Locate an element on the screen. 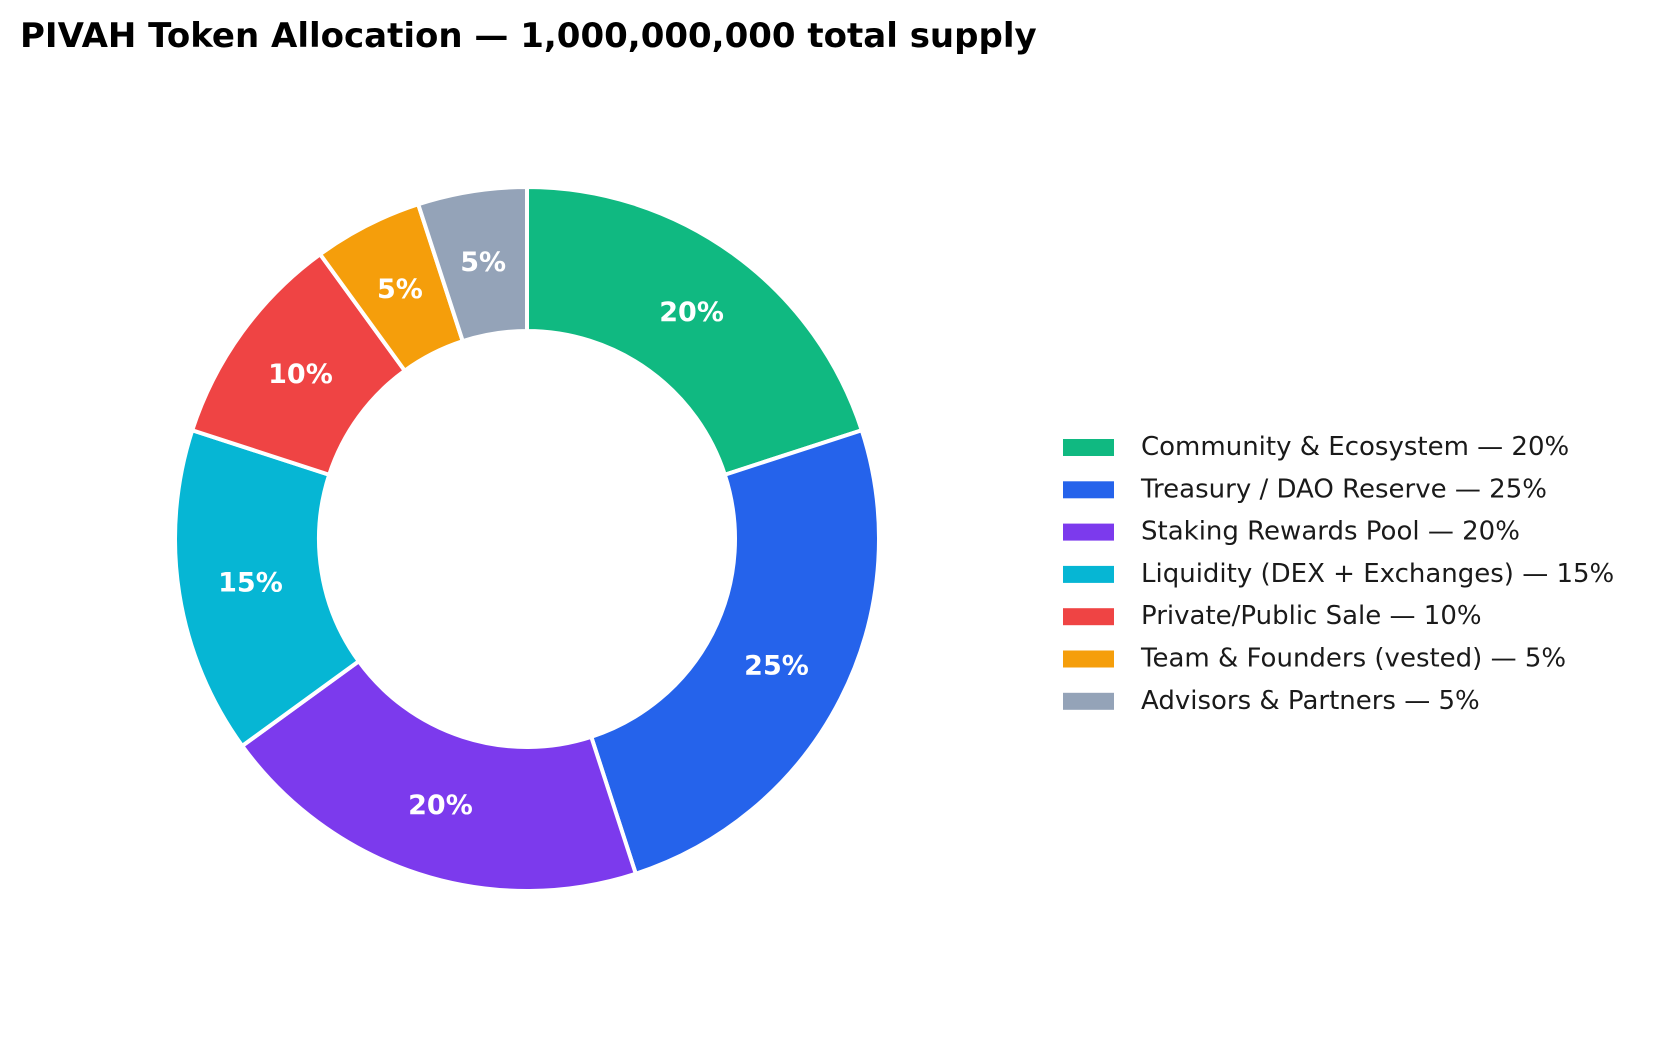 The image size is (1669, 1062). slice-community-ecosystem is located at coordinates (695, 331).